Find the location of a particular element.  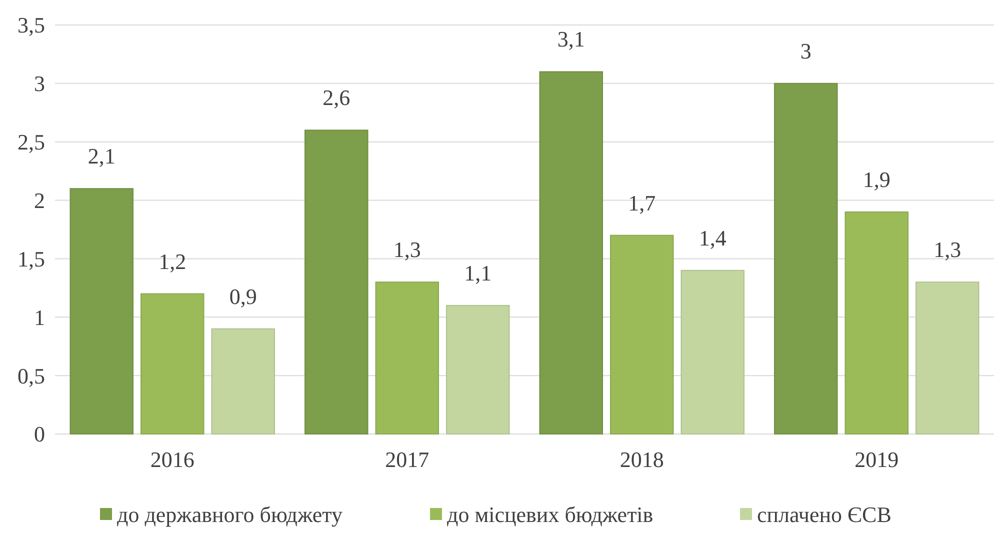

x-tick-label: 2016 is located at coordinates (172, 459).